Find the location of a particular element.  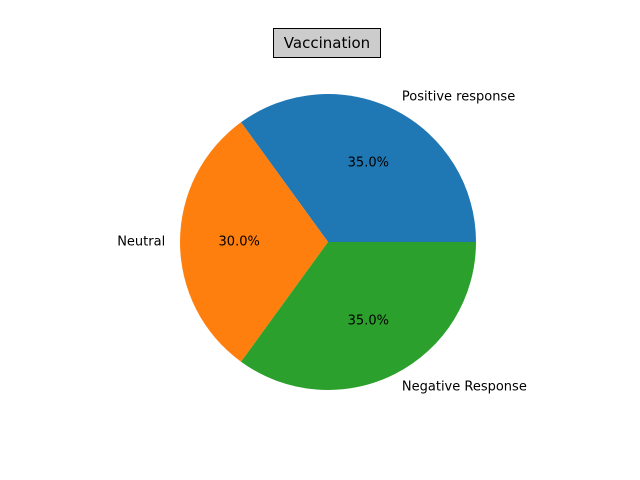

chart-title: Vaccination is located at coordinates (327, 43).